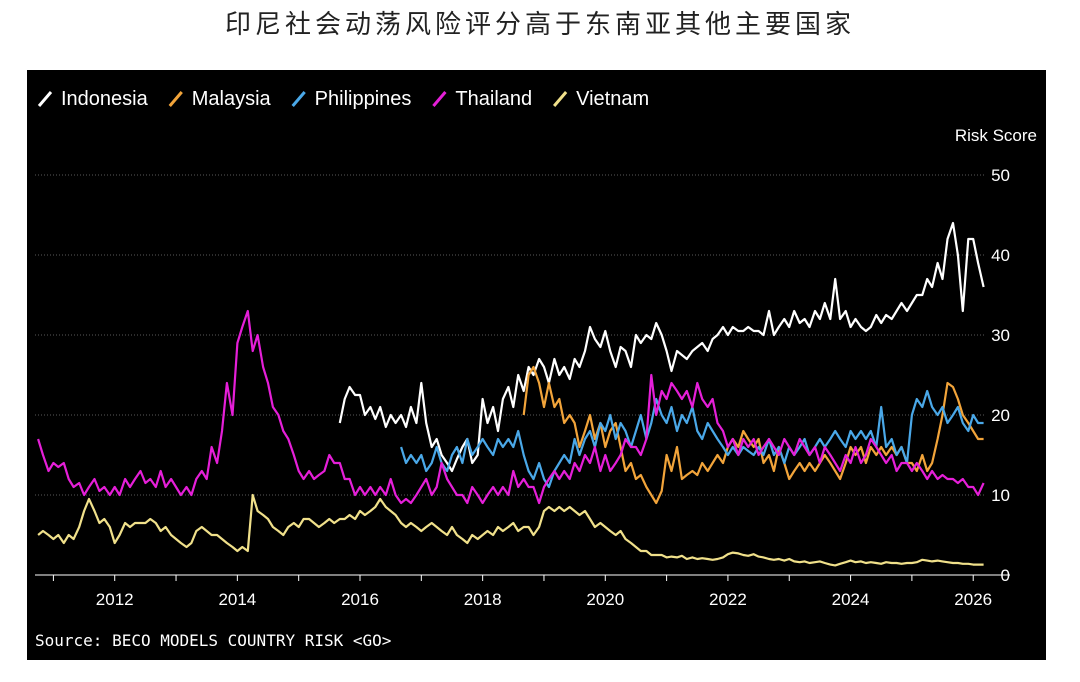 The width and height of the screenshot is (1080, 682). I want to click on y-axis: 0 10 20 30 40 50, so click(1000, 375).